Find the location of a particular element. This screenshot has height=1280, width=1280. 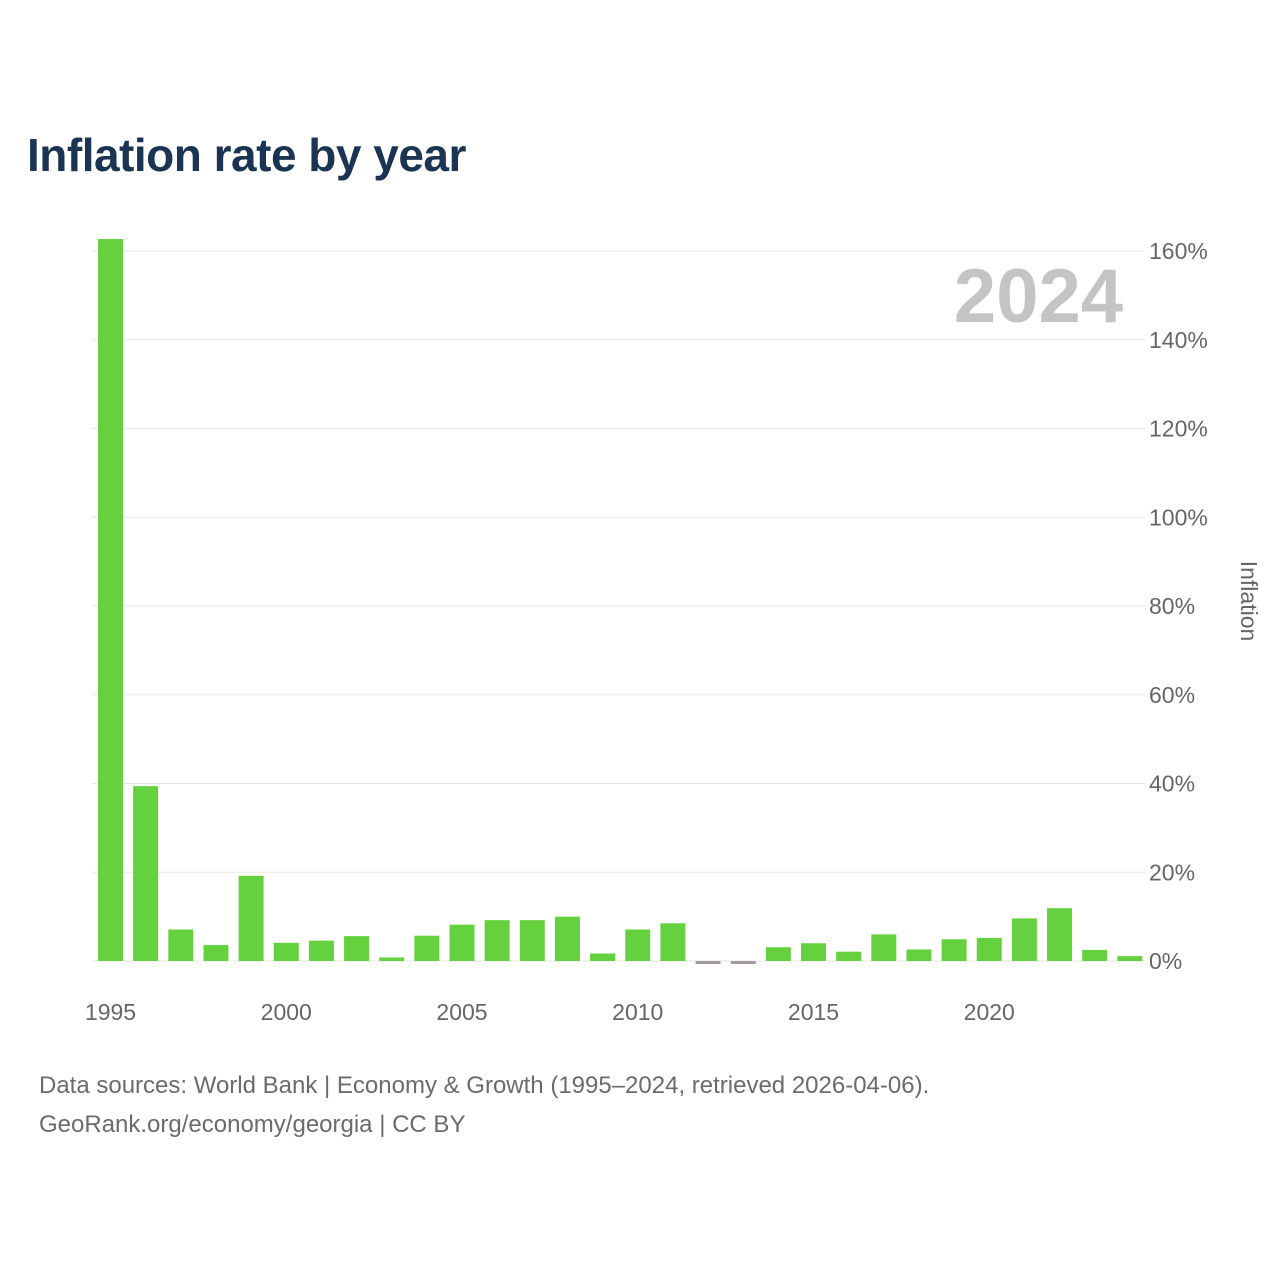

bar-2017 is located at coordinates (884, 948).